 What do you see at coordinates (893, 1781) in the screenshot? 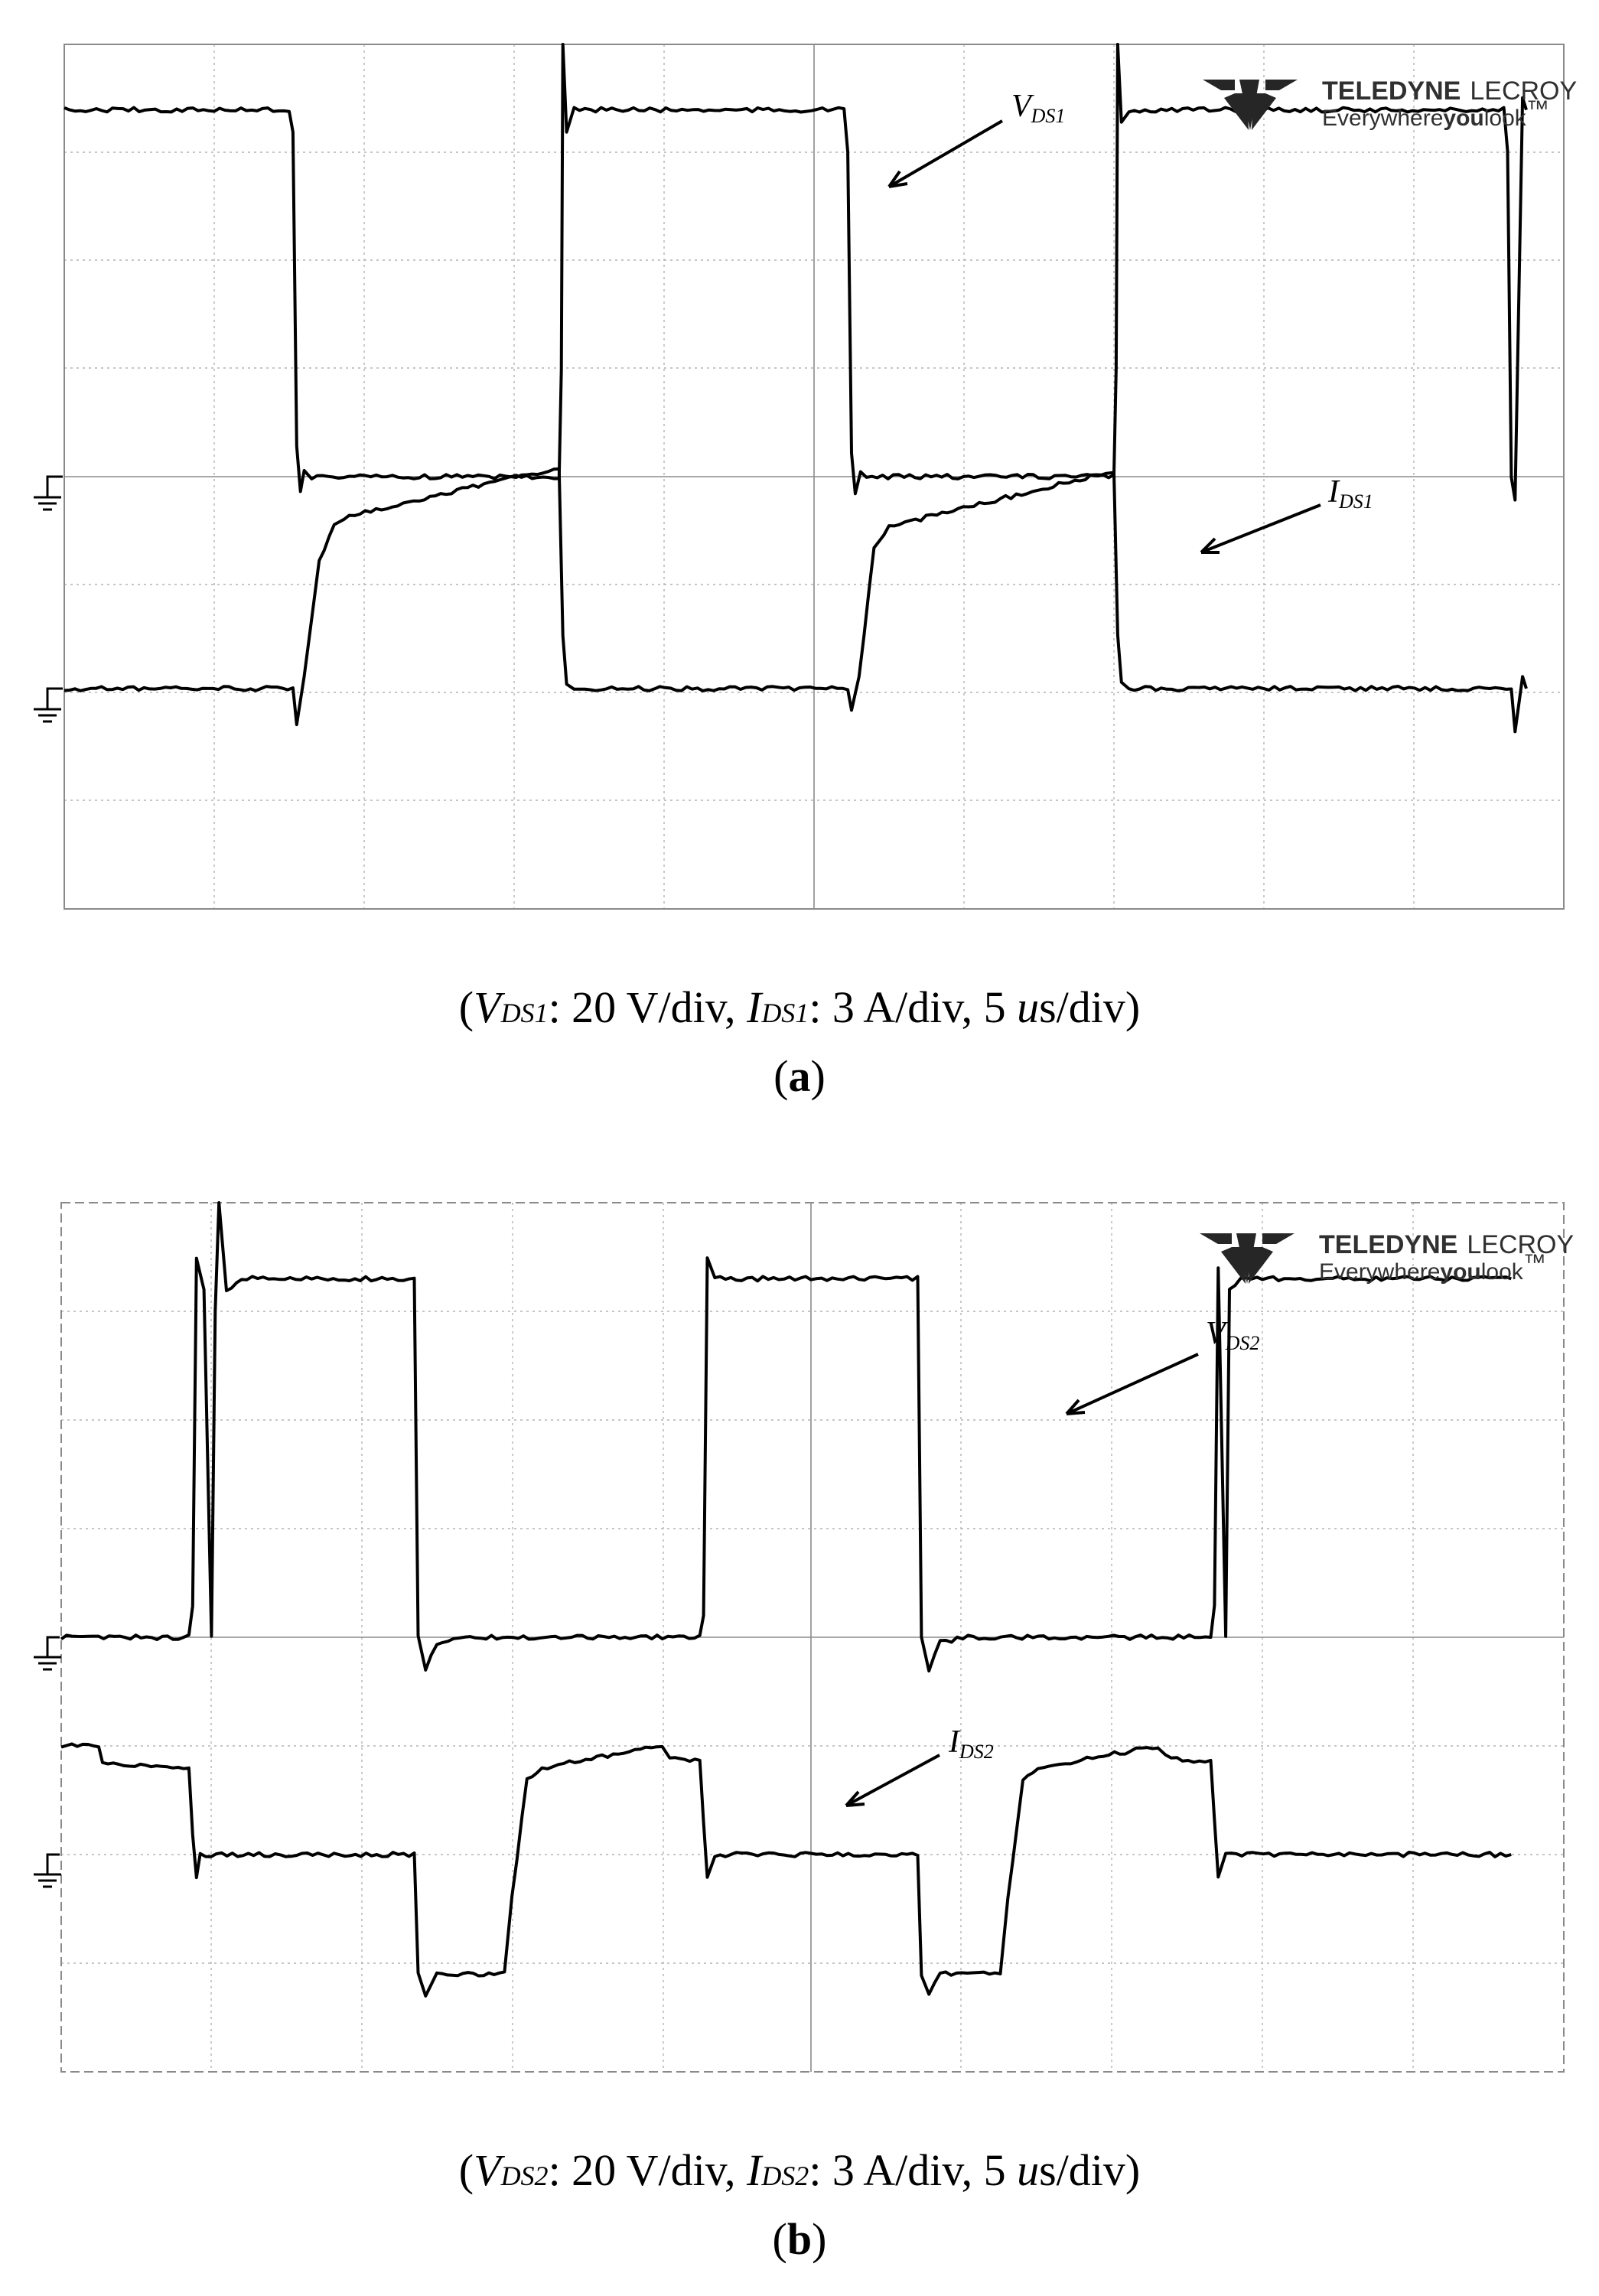
I see `ids2-arrow` at bounding box center [893, 1781].